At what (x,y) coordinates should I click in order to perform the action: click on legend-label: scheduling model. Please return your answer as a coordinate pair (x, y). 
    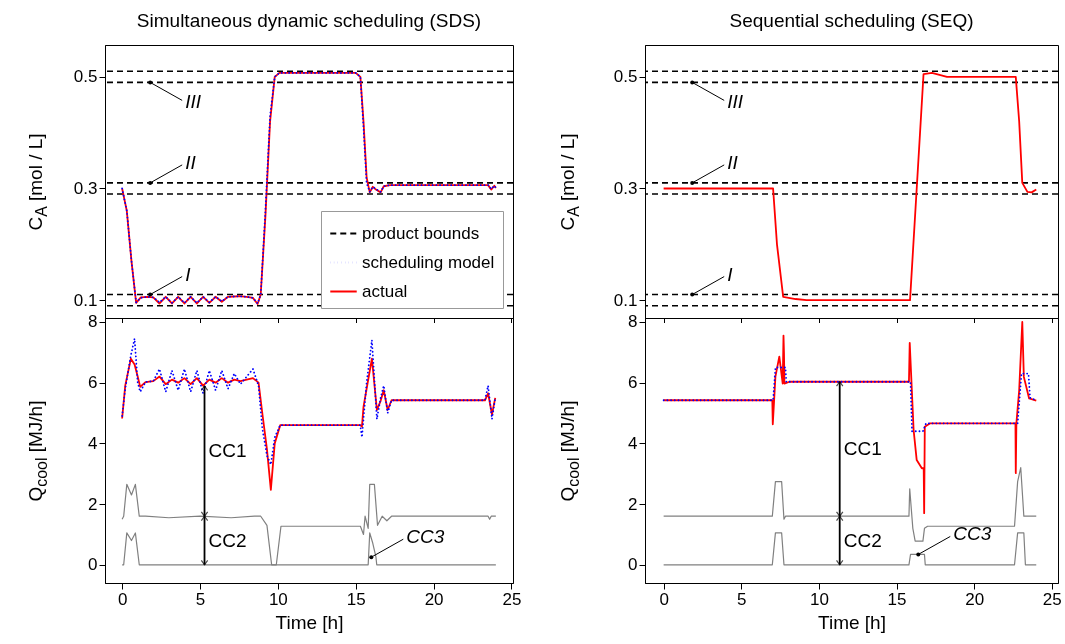
    Looking at the image, I should click on (428, 262).